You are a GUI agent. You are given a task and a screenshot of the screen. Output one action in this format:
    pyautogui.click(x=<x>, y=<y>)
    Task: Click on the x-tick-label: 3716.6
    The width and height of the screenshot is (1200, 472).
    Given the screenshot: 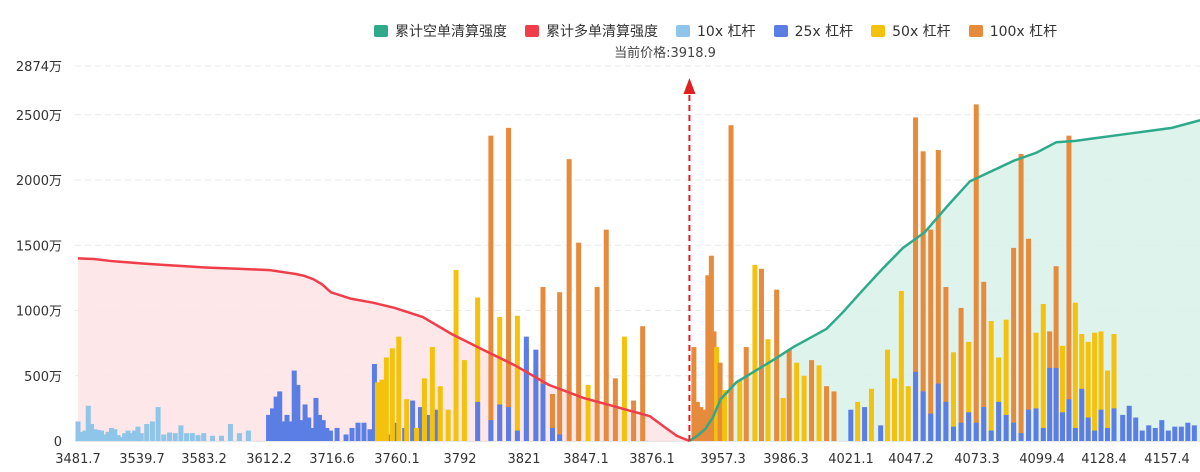 What is the action you would take?
    pyautogui.click(x=332, y=459)
    